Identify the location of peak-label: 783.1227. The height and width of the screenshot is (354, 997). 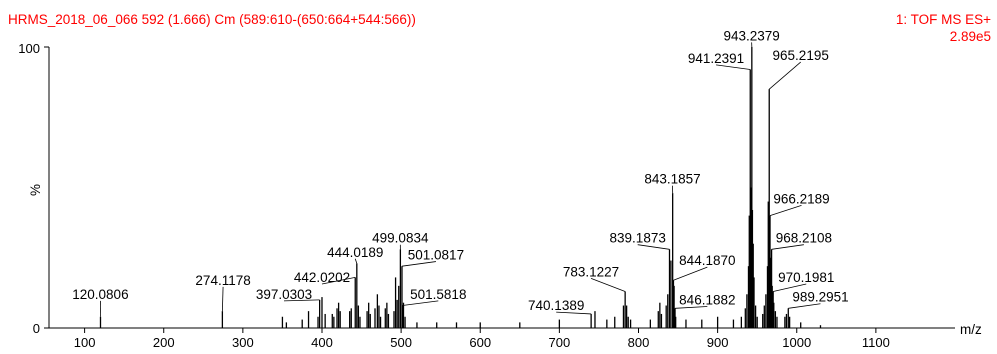
(591, 271).